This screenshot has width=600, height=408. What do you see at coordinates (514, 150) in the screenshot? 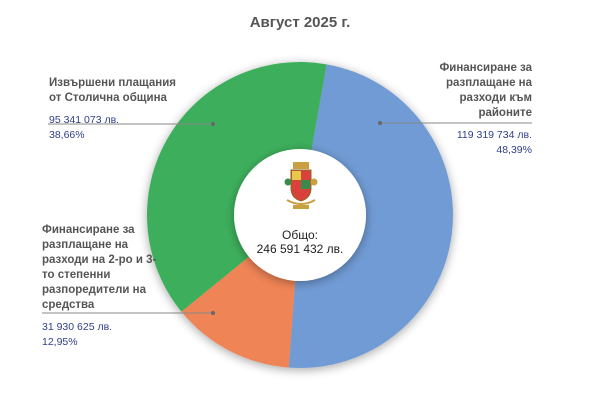
I see `slice-percent-0: 48,39%` at bounding box center [514, 150].